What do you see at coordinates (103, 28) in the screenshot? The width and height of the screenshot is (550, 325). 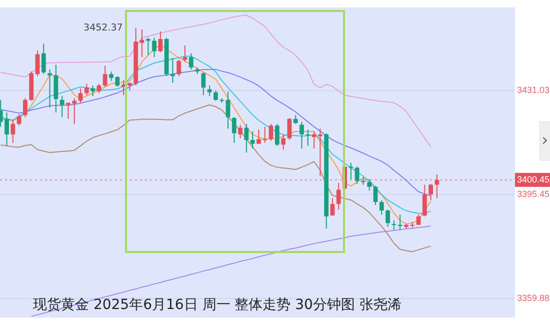 I see `annotation: 3452.37` at bounding box center [103, 28].